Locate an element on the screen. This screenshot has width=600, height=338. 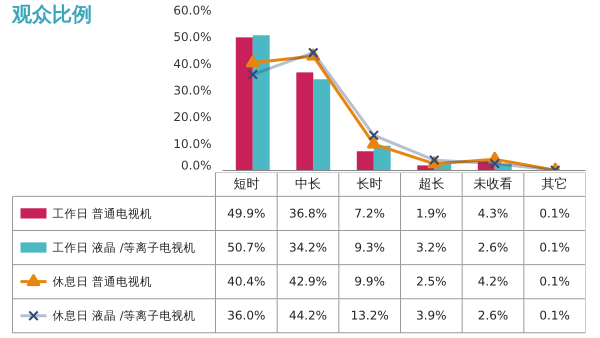
data-label: 50.7% is located at coordinates (246, 247).